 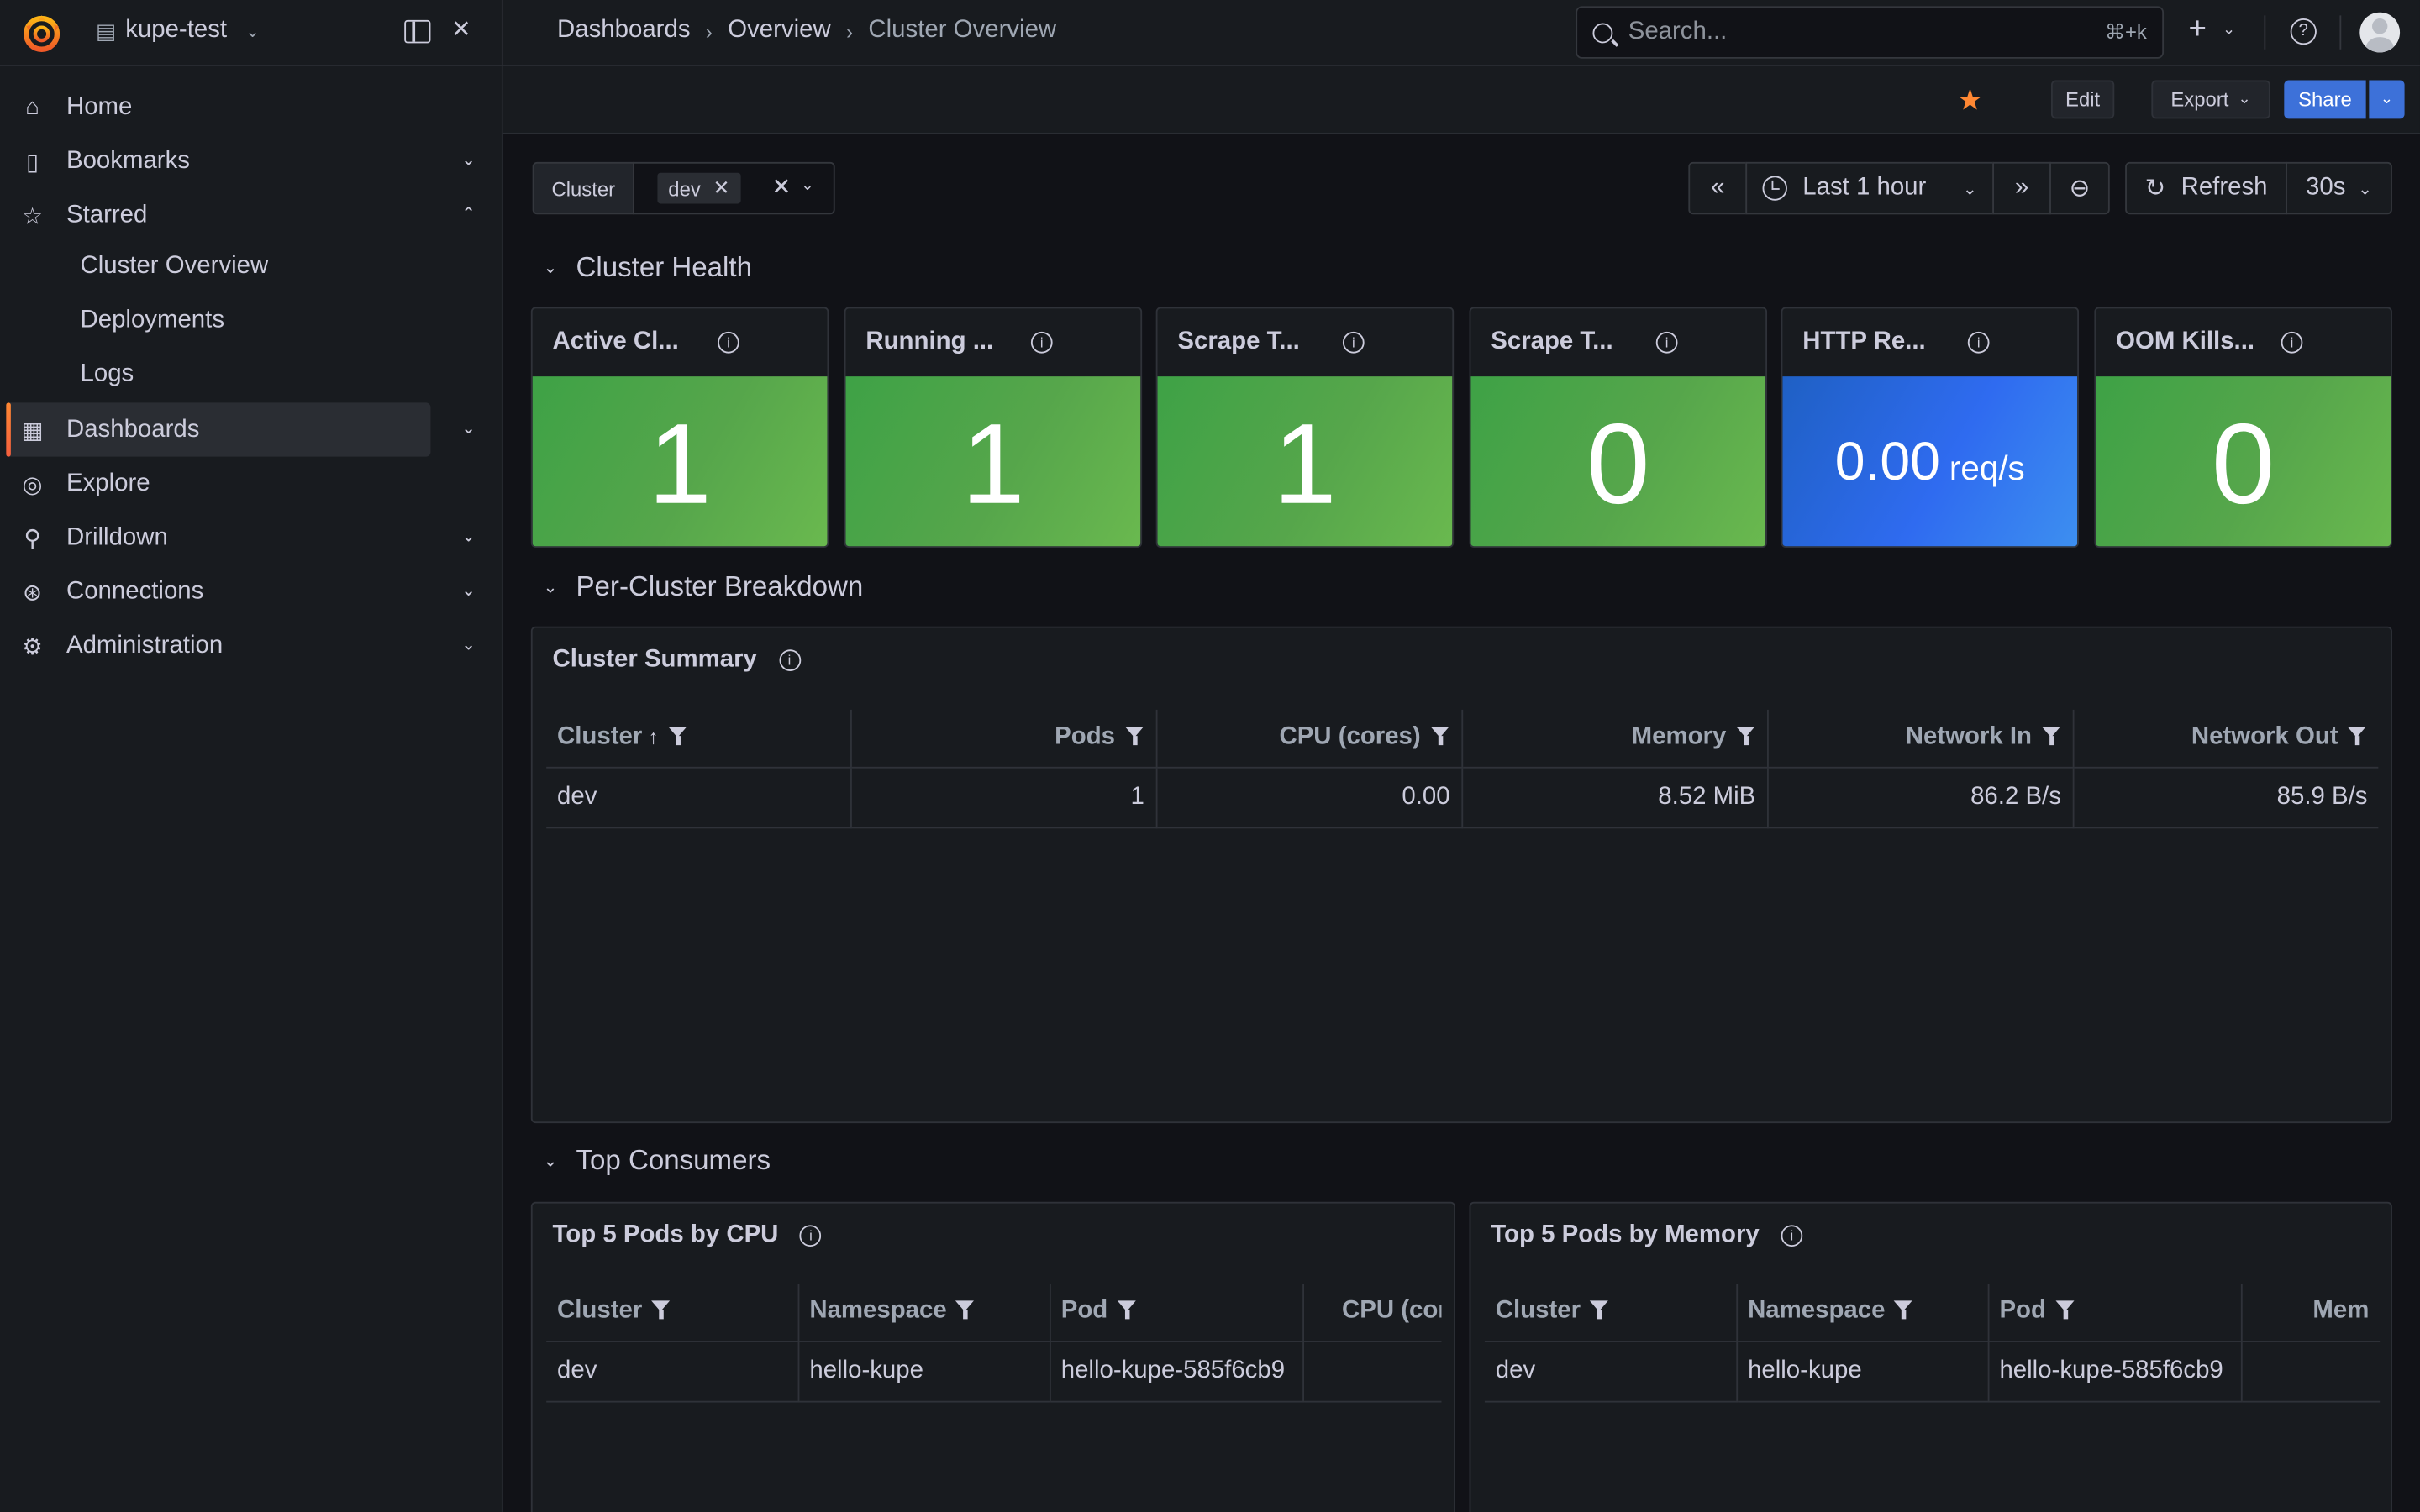 I want to click on breadcrumb-overview: Overview, so click(x=779, y=30).